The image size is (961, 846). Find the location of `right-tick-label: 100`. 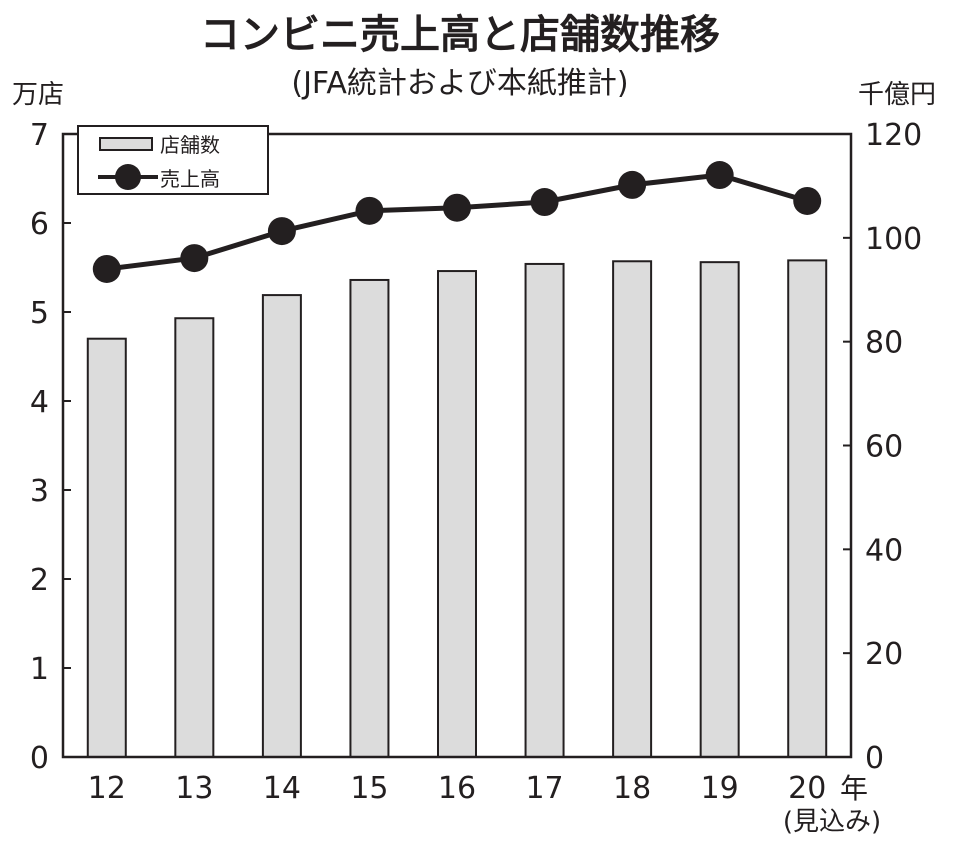

right-tick-label: 100 is located at coordinates (893, 239).